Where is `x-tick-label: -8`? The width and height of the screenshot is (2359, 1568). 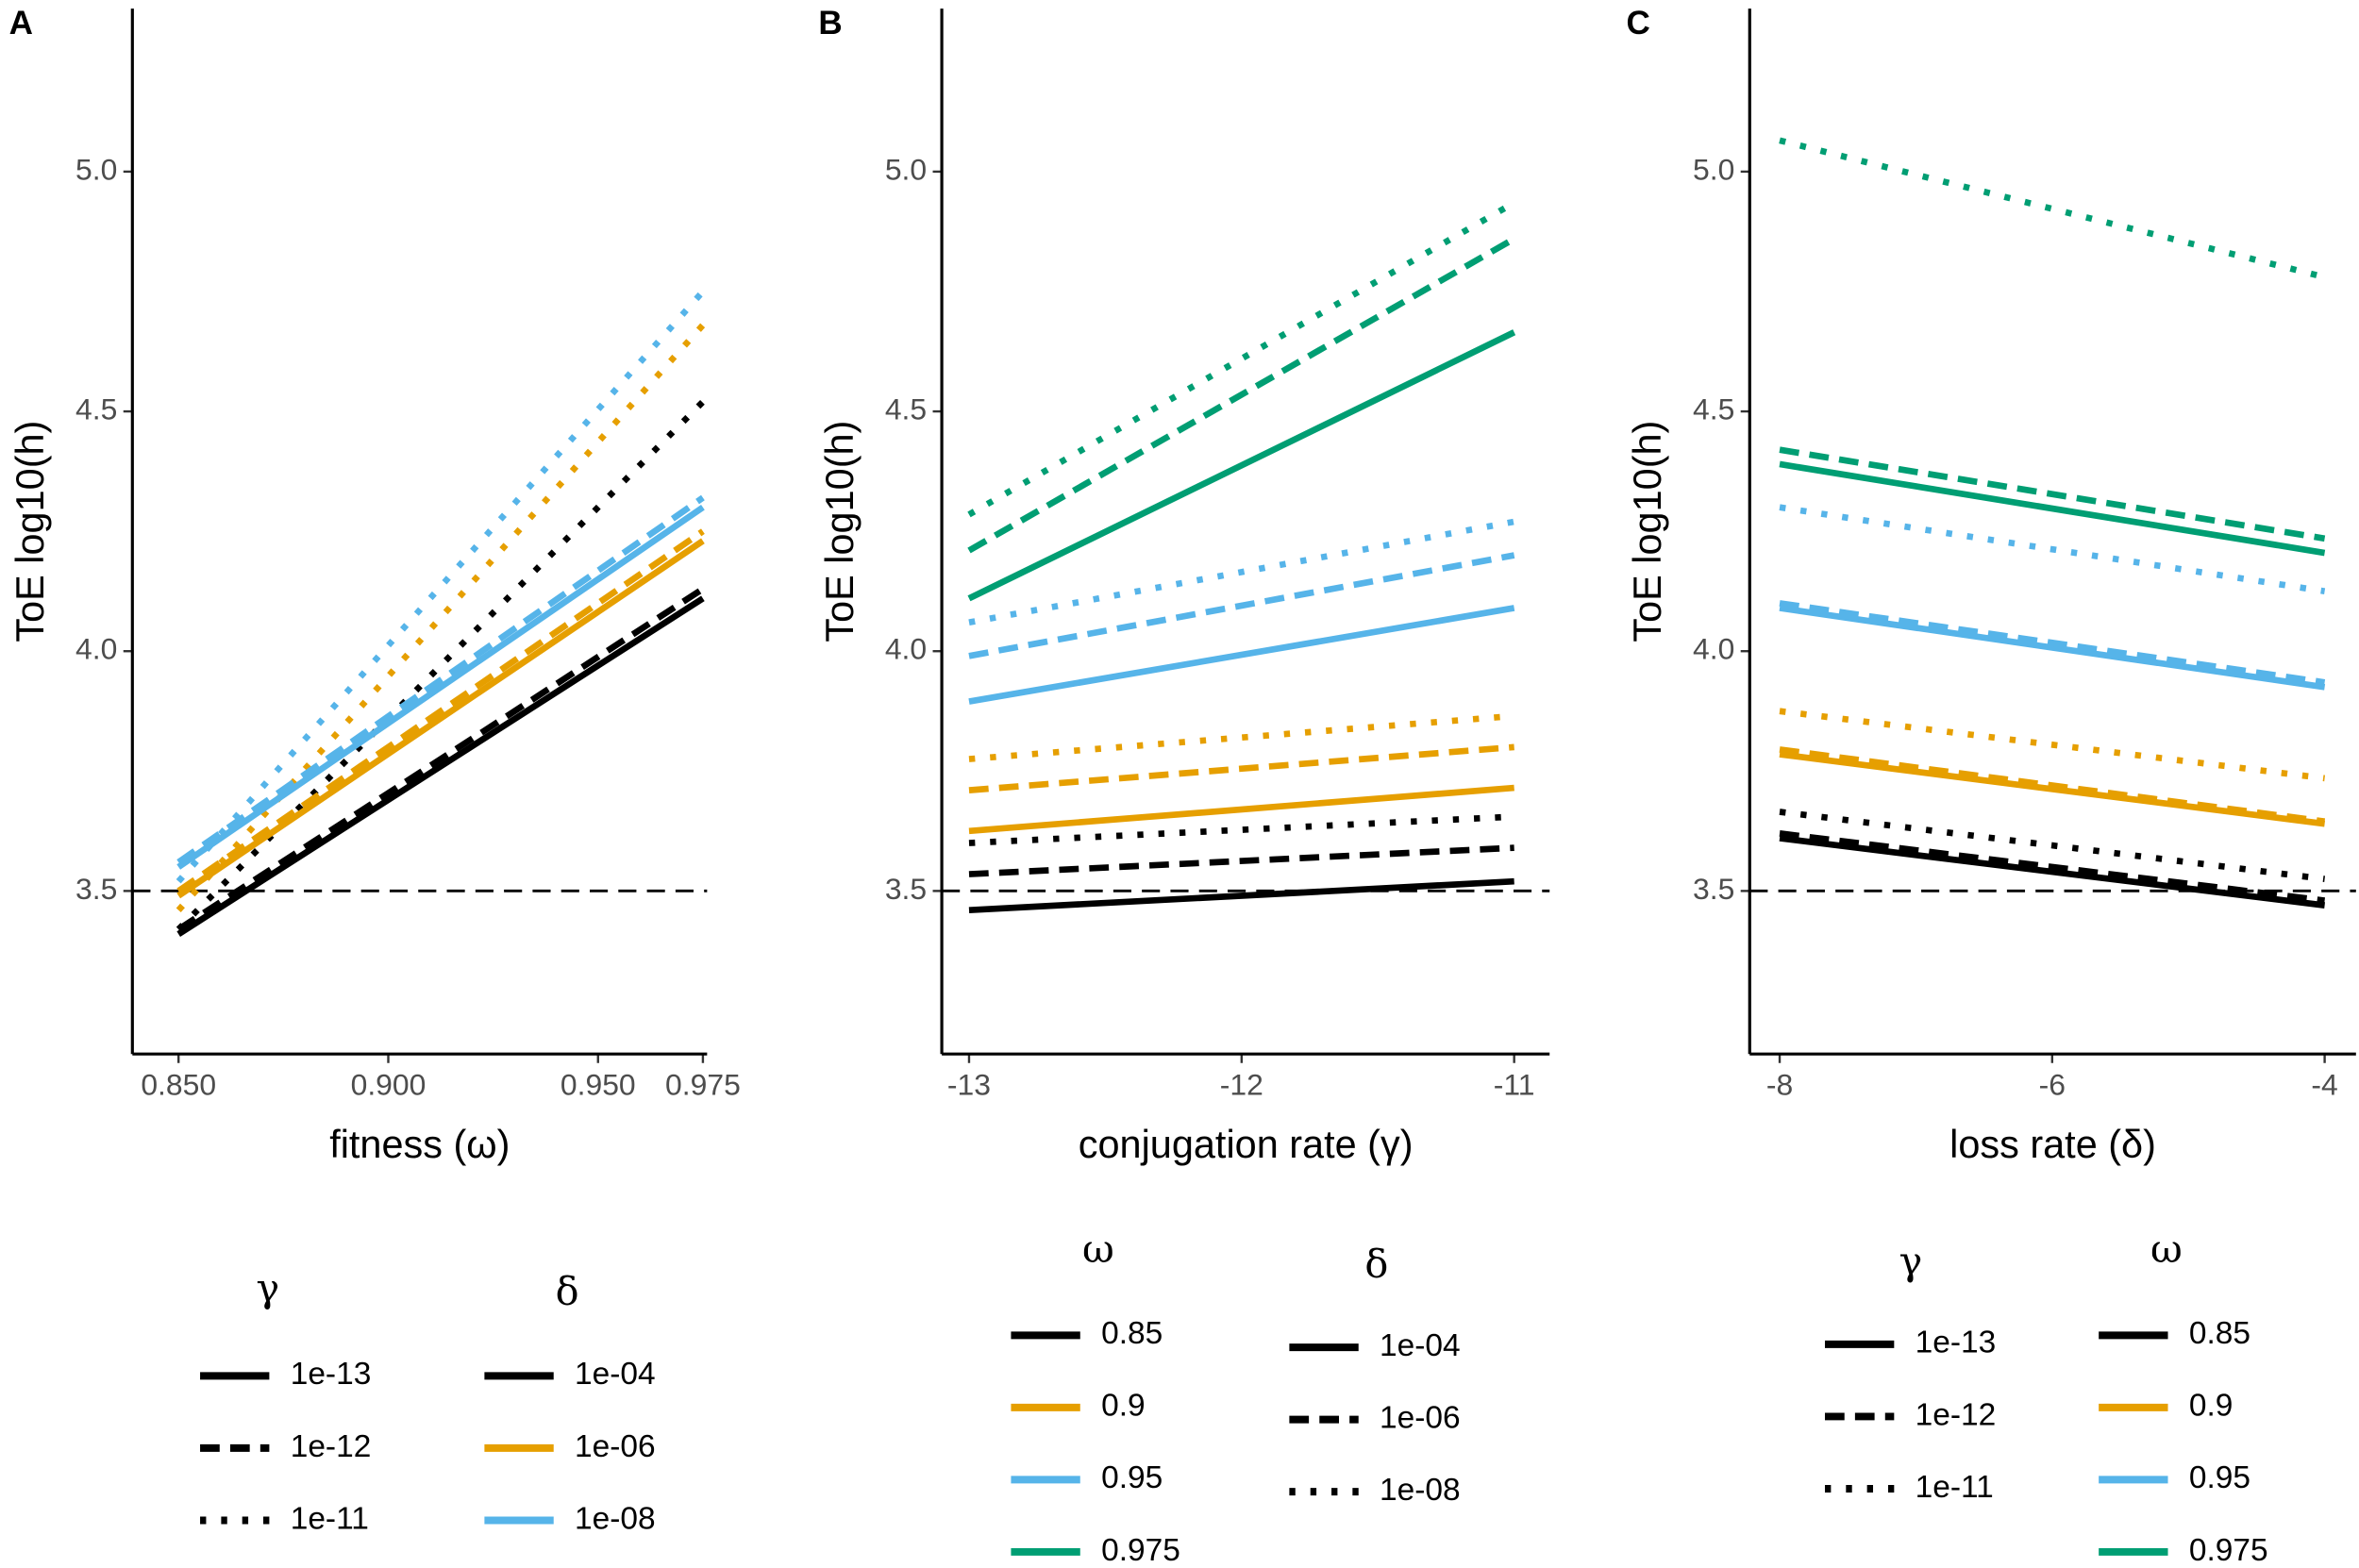 x-tick-label: -8 is located at coordinates (1779, 1085).